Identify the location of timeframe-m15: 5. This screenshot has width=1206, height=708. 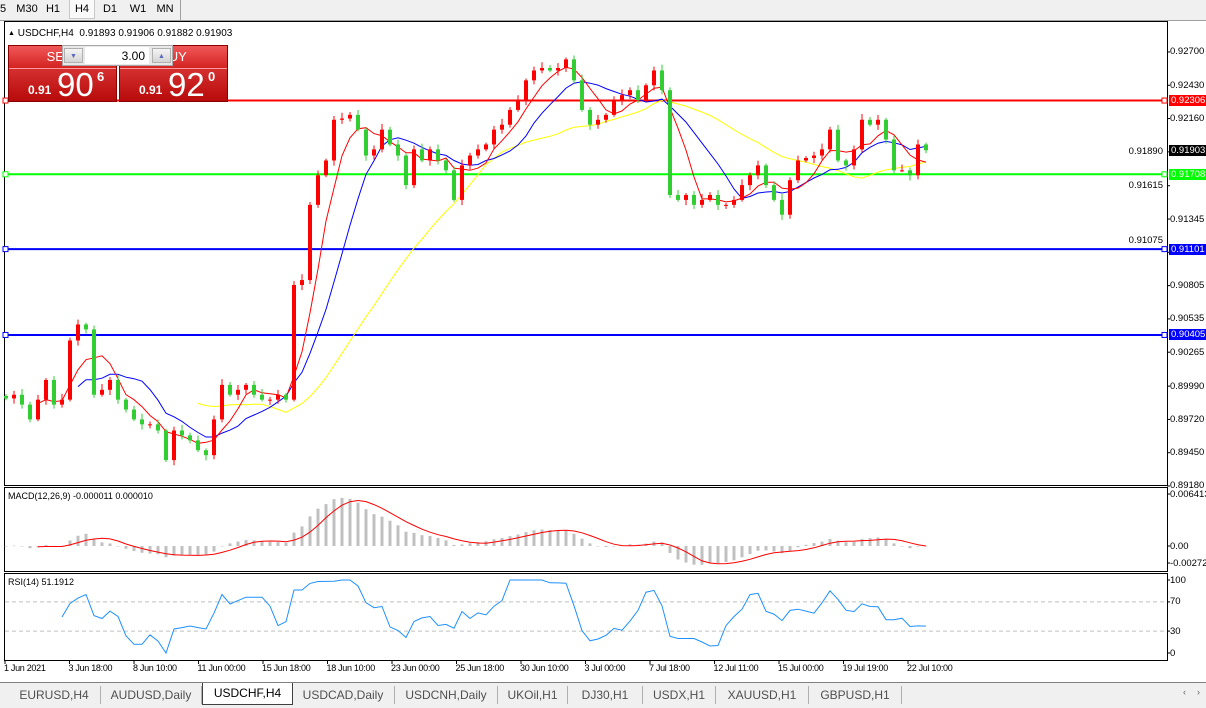
(3, 9).